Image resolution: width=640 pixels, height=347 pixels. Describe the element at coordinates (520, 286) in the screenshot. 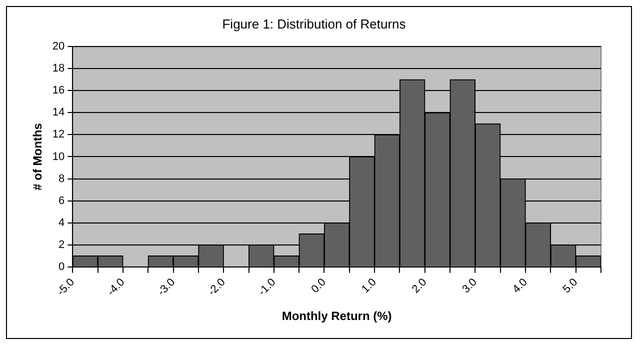

I see `x-tick-label: 4.0` at that location.